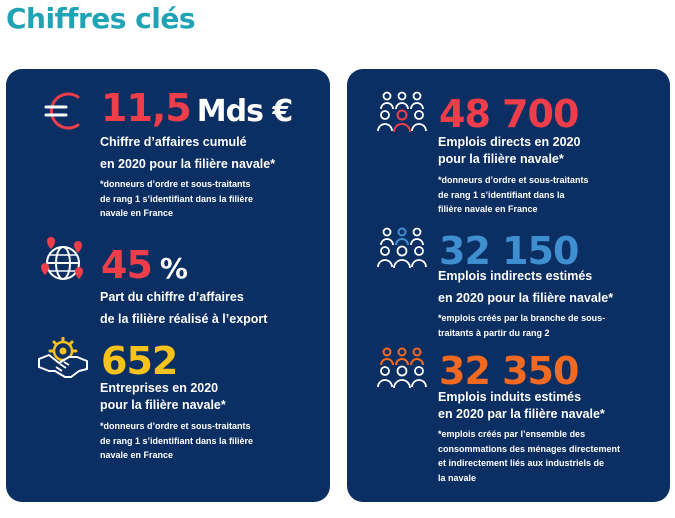 The image size is (675, 518). What do you see at coordinates (509, 251) in the screenshot?
I see `indirect-jobs-value: 32 150` at bounding box center [509, 251].